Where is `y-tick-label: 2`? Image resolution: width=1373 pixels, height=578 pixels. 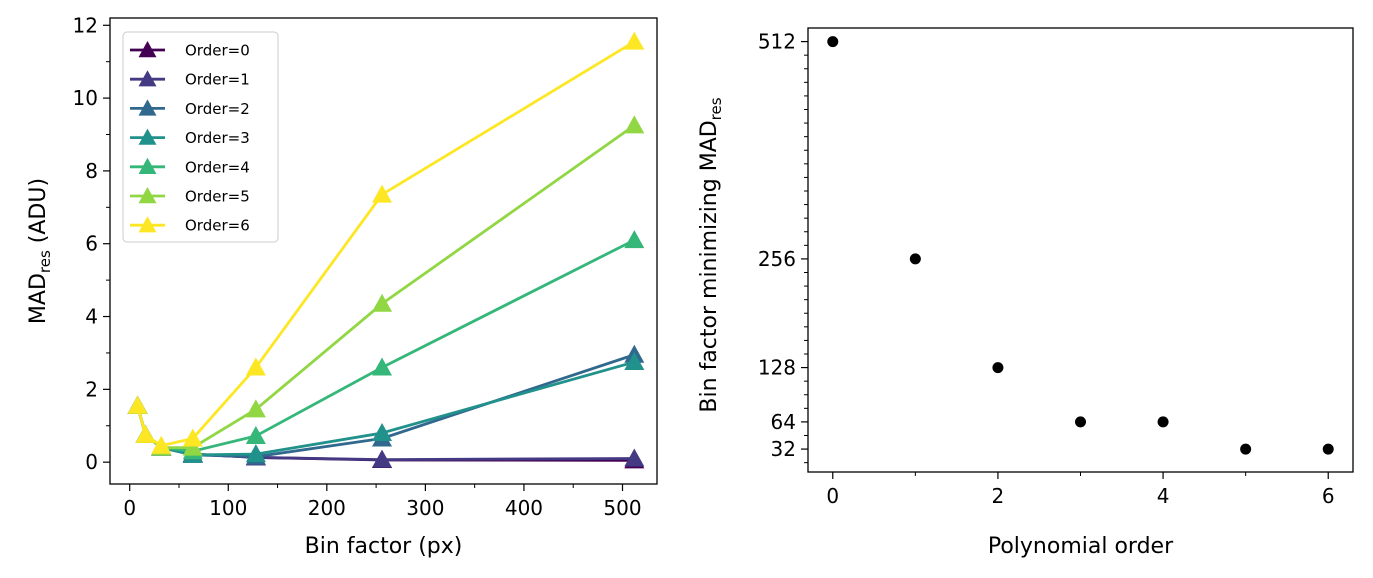
y-tick-label: 2 is located at coordinates (91, 389).